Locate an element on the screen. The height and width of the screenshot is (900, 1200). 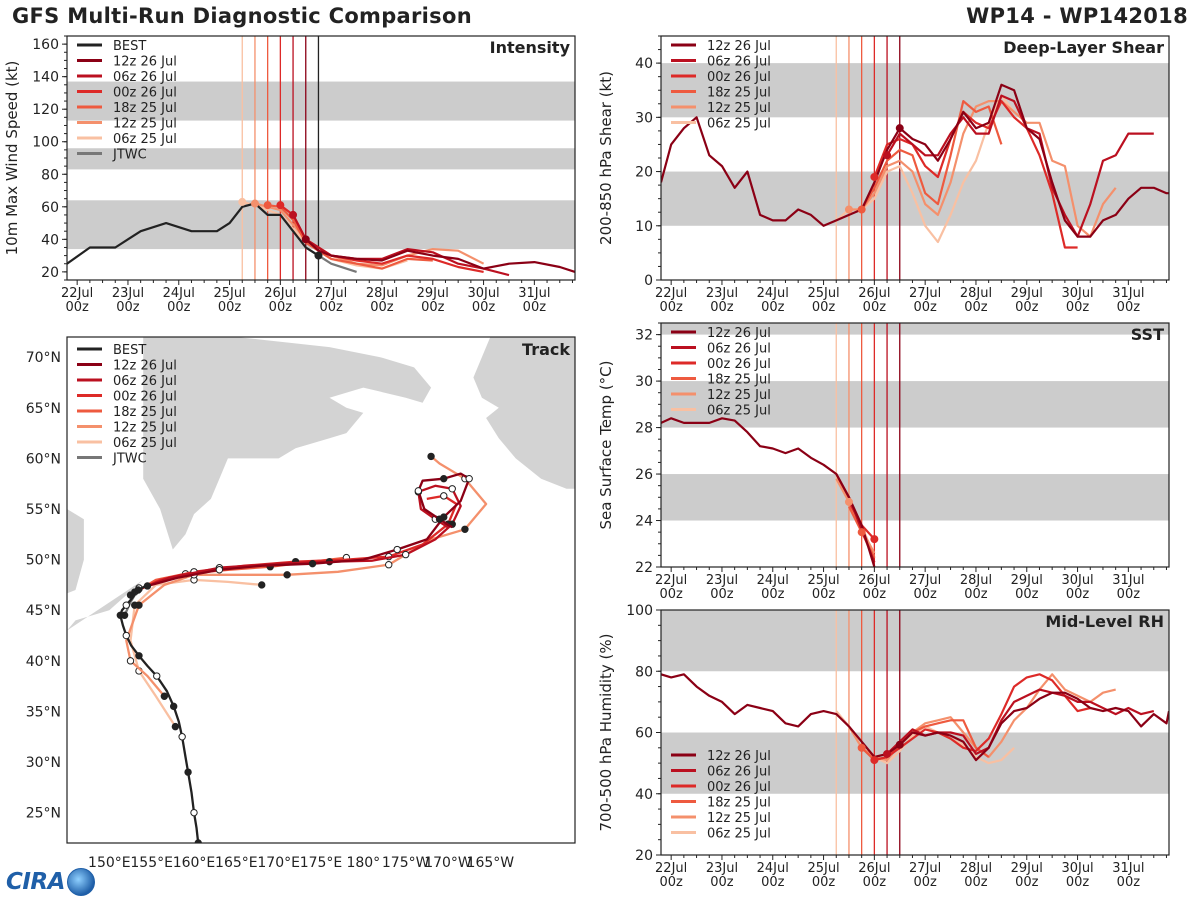
x-tick-label: 29Jul is located at coordinates (1027, 293).